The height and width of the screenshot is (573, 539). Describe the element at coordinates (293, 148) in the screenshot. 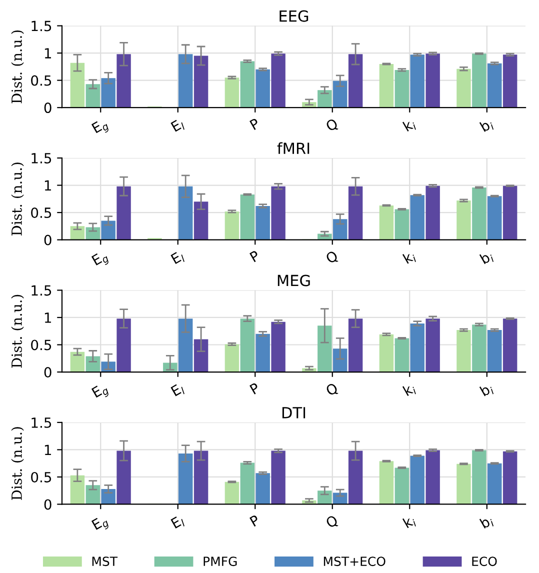

I see `chart-title: fMRI` at that location.